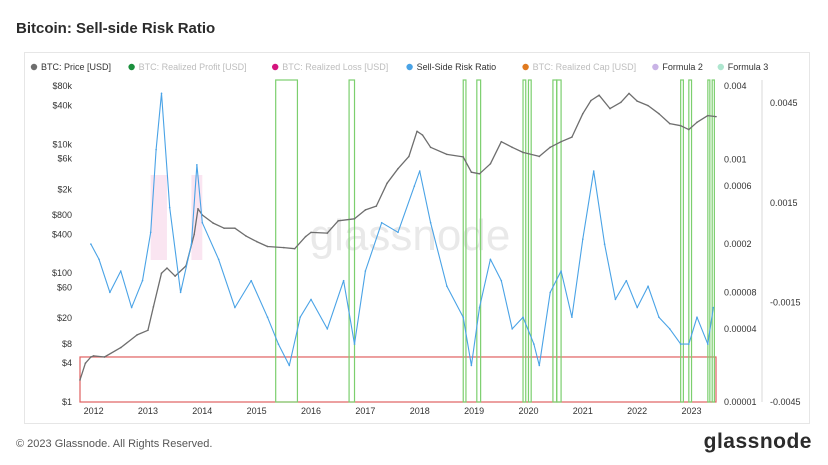 The width and height of the screenshot is (828, 465). Describe the element at coordinates (62, 273) in the screenshot. I see `price-tick-label: $100` at that location.